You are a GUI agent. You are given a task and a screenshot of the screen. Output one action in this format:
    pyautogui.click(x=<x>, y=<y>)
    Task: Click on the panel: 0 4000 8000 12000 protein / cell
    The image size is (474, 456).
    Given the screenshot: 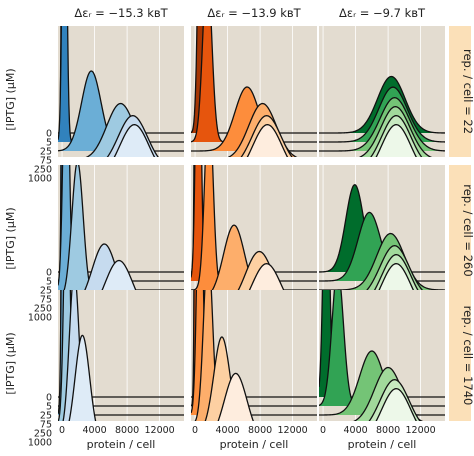 What is the action you would take?
    pyautogui.click(x=382, y=370)
    